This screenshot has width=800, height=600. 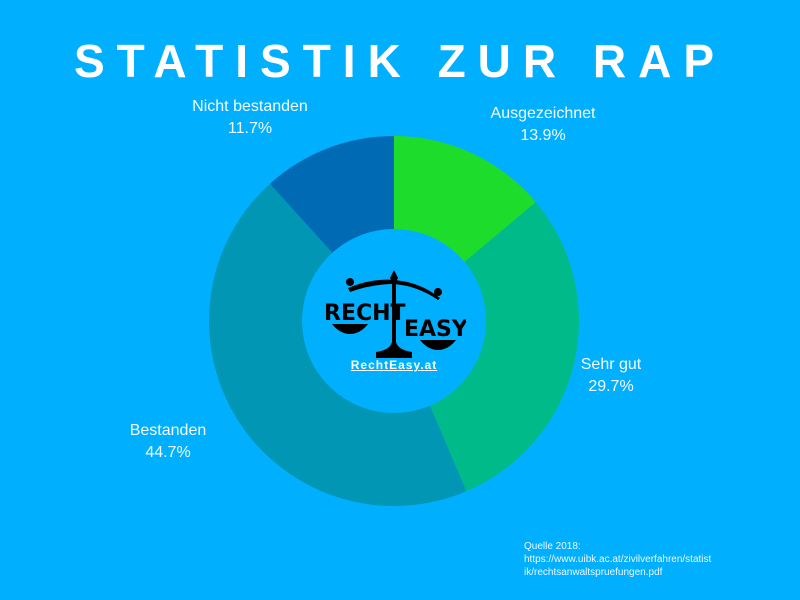 I want to click on label-name: Nicht bestanden, so click(x=250, y=106).